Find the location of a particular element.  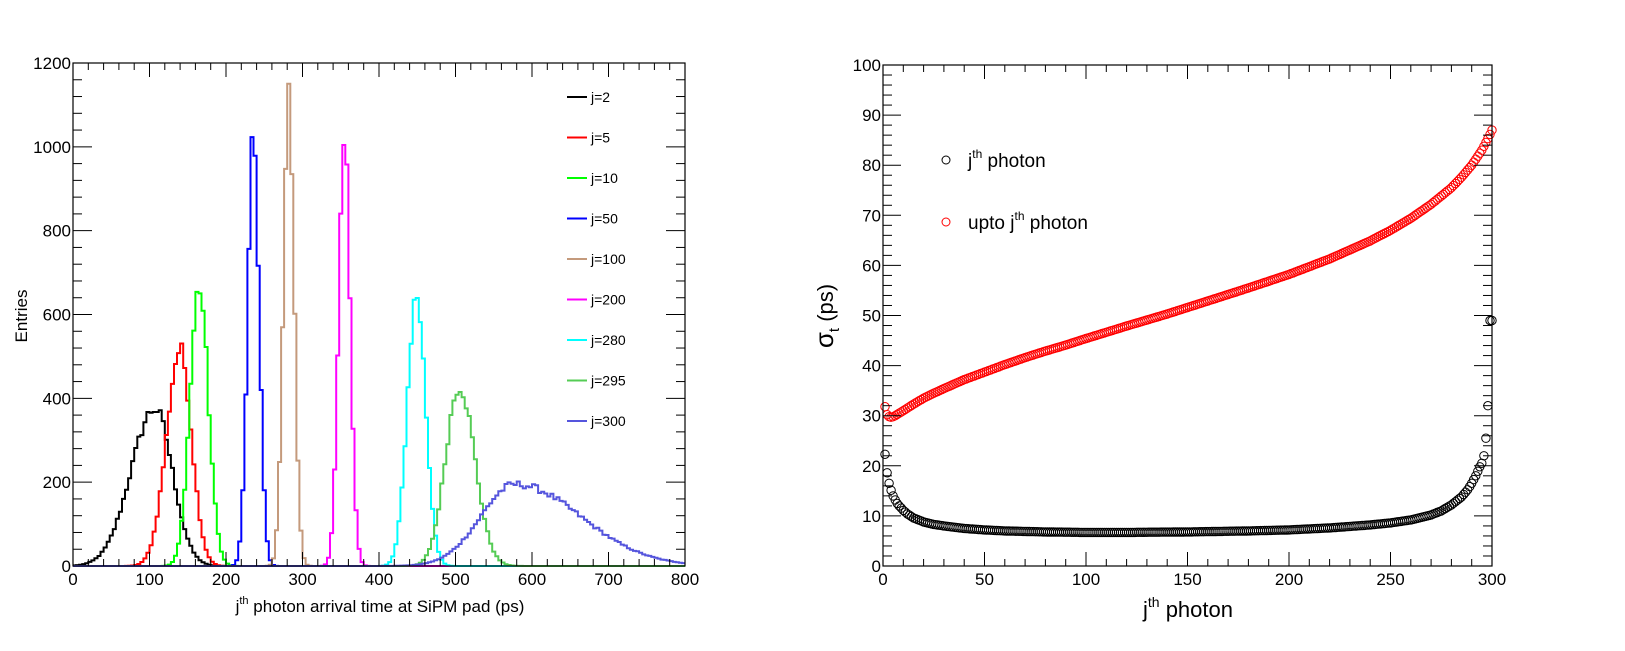

left-x-tick-label: 300 is located at coordinates (302, 579).